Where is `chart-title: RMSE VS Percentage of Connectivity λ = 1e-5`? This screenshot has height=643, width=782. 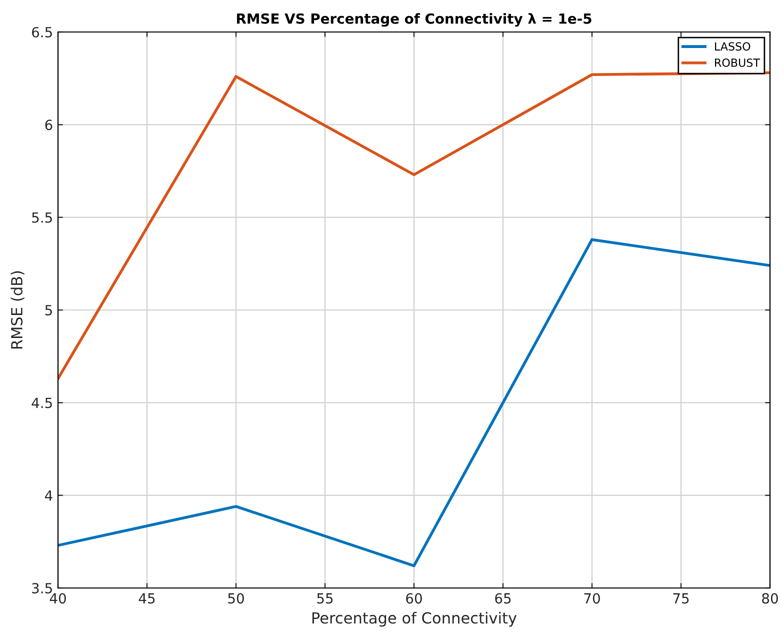
chart-title: RMSE VS Percentage of Connectivity λ = 1e-5 is located at coordinates (414, 20).